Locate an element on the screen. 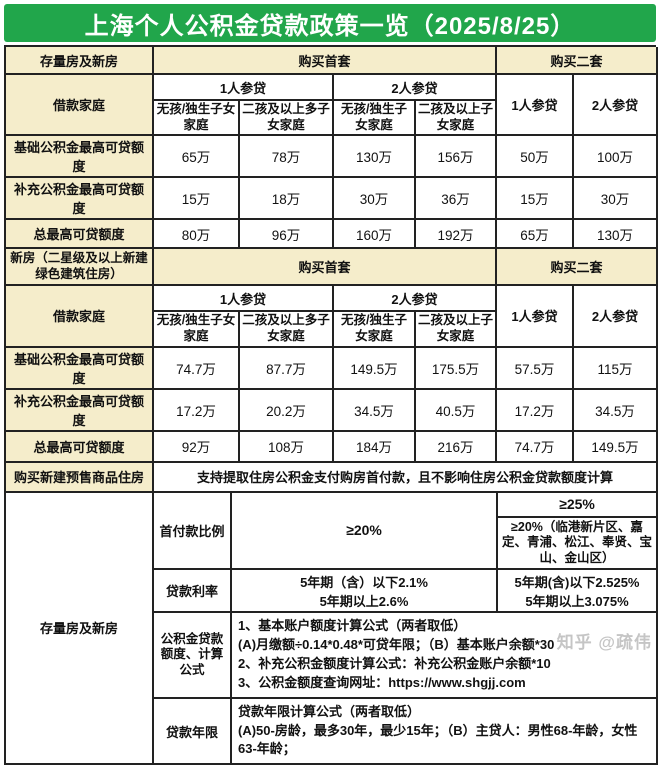  value-cell: 30万 is located at coordinates (375, 199).